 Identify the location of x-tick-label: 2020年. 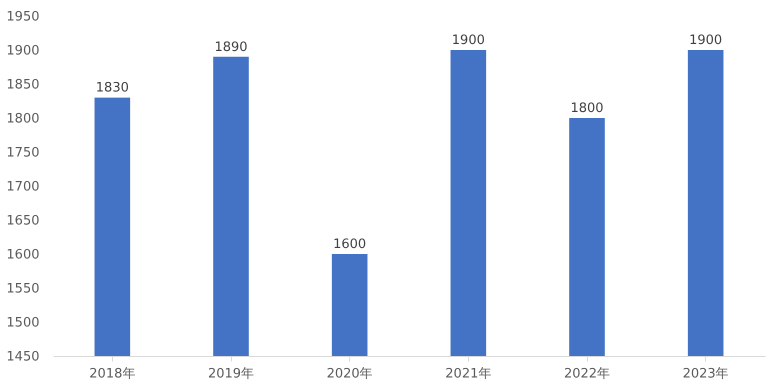
(349, 374).